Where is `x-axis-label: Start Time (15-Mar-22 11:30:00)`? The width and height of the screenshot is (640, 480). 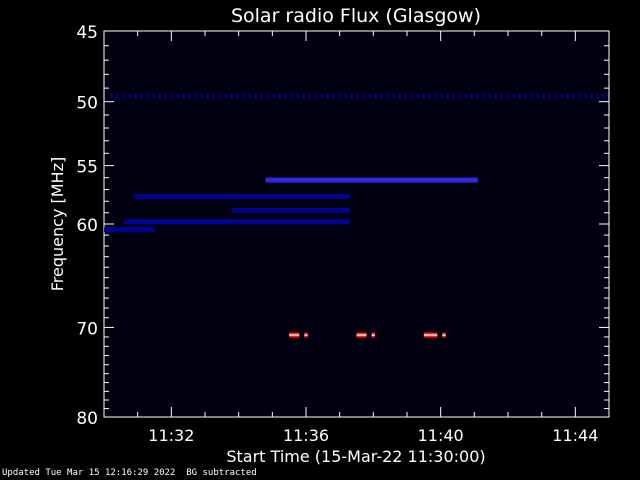 x-axis-label: Start Time (15-Mar-22 11:30:00) is located at coordinates (355, 456).